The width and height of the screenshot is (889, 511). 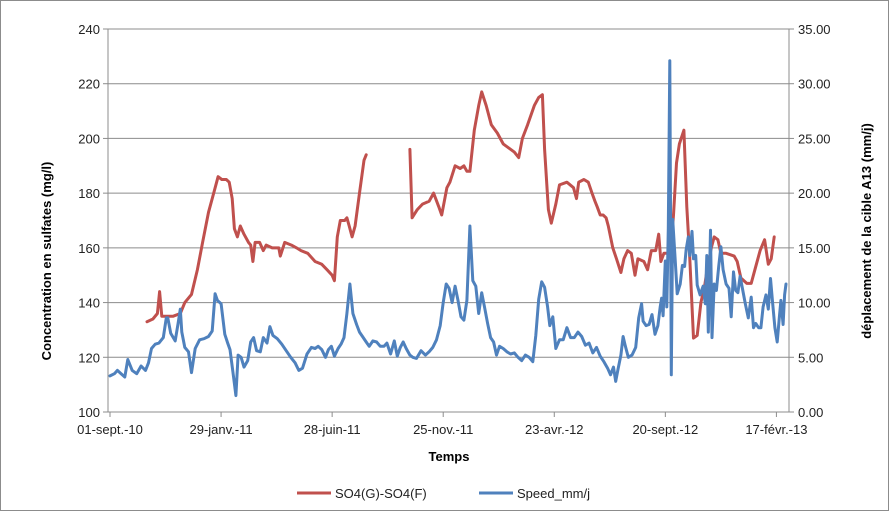 What do you see at coordinates (810, 412) in the screenshot?
I see `y-right-tick-label: 0.00` at bounding box center [810, 412].